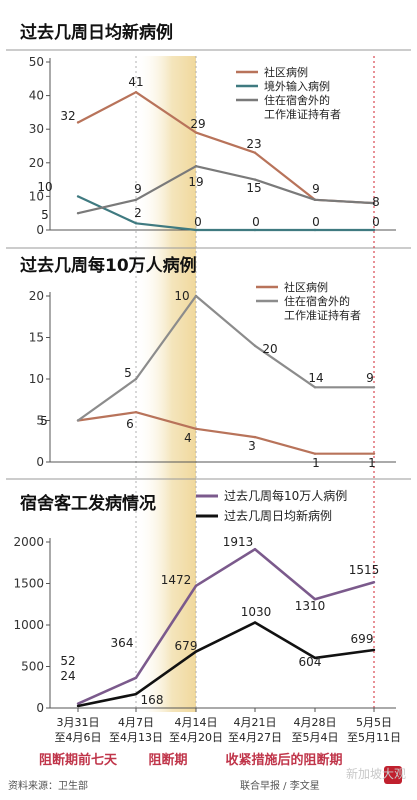 The image size is (417, 800). What do you see at coordinates (253, 144) in the screenshot?
I see `data-label: 23` at bounding box center [253, 144].